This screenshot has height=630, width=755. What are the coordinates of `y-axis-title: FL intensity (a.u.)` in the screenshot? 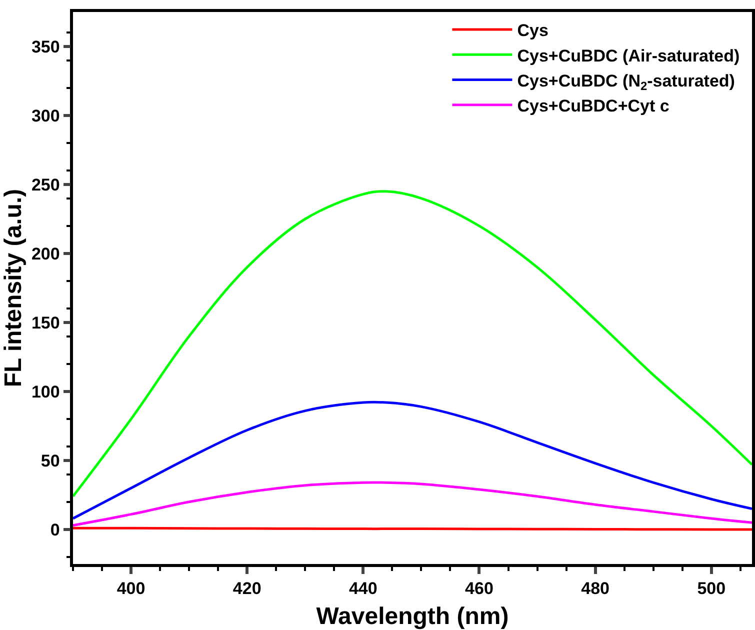 It's located at (13, 288).